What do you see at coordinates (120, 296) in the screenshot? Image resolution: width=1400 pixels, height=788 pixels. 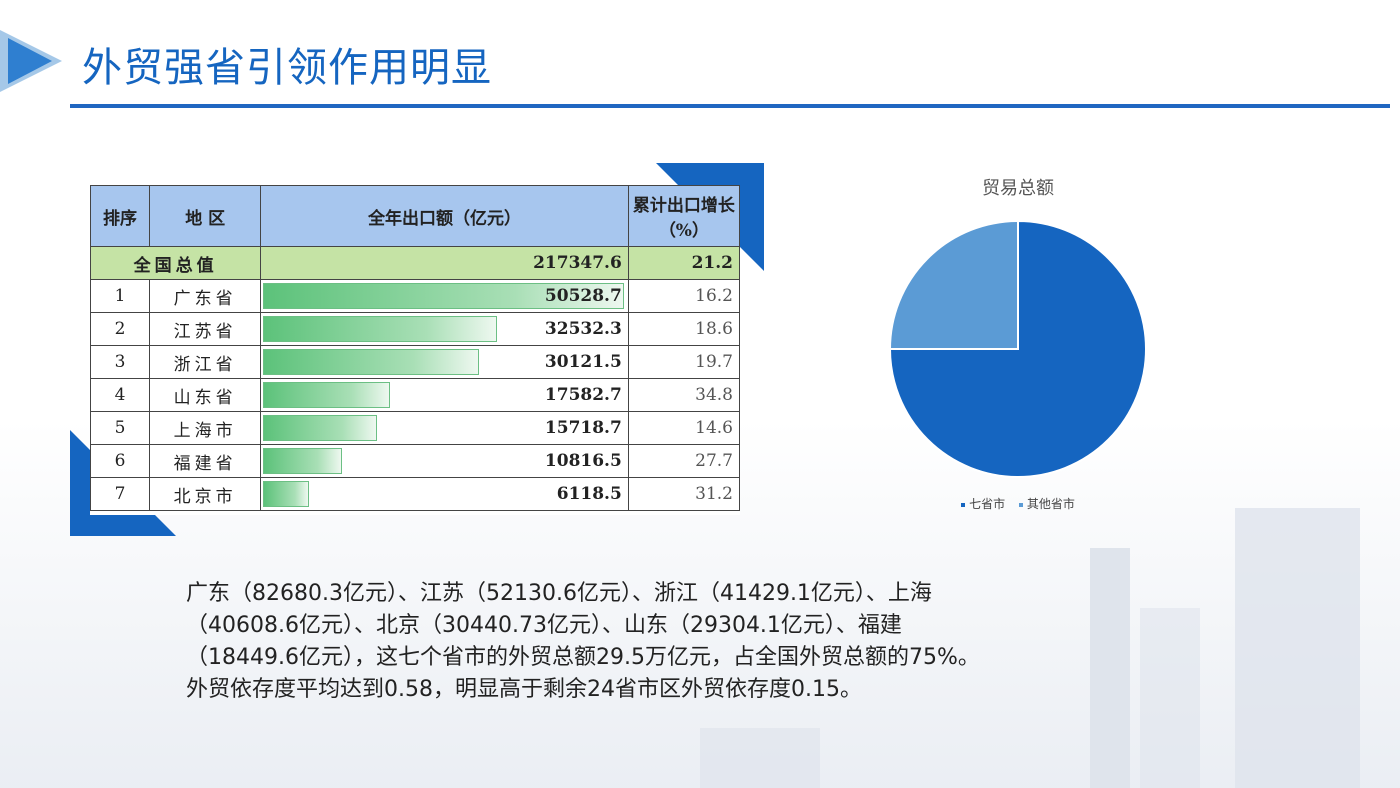 I see `row-rank: 1` at bounding box center [120, 296].